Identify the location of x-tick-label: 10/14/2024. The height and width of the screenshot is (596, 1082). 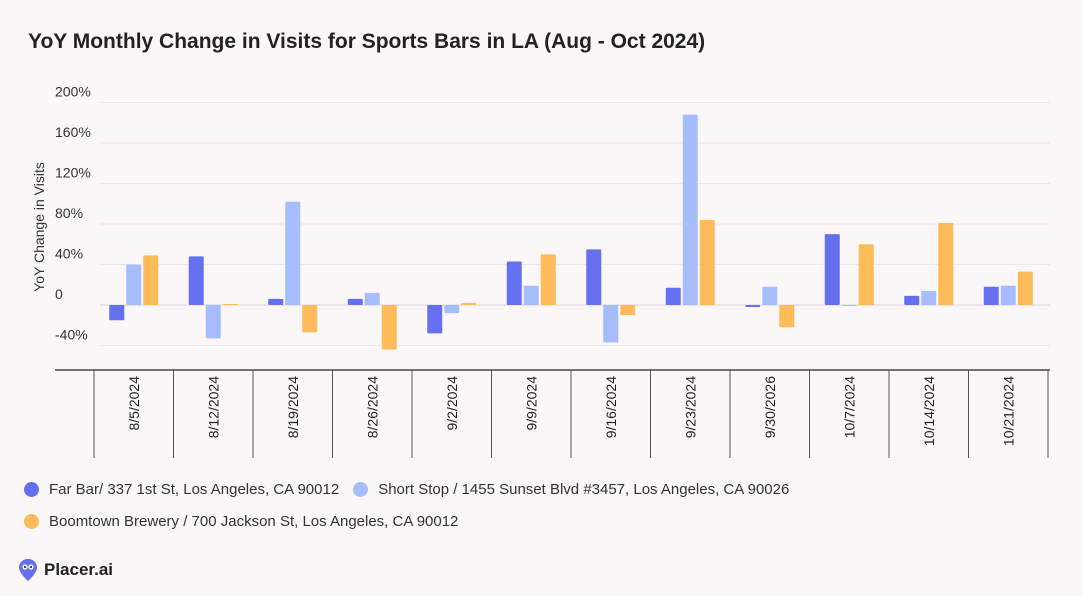
(929, 411).